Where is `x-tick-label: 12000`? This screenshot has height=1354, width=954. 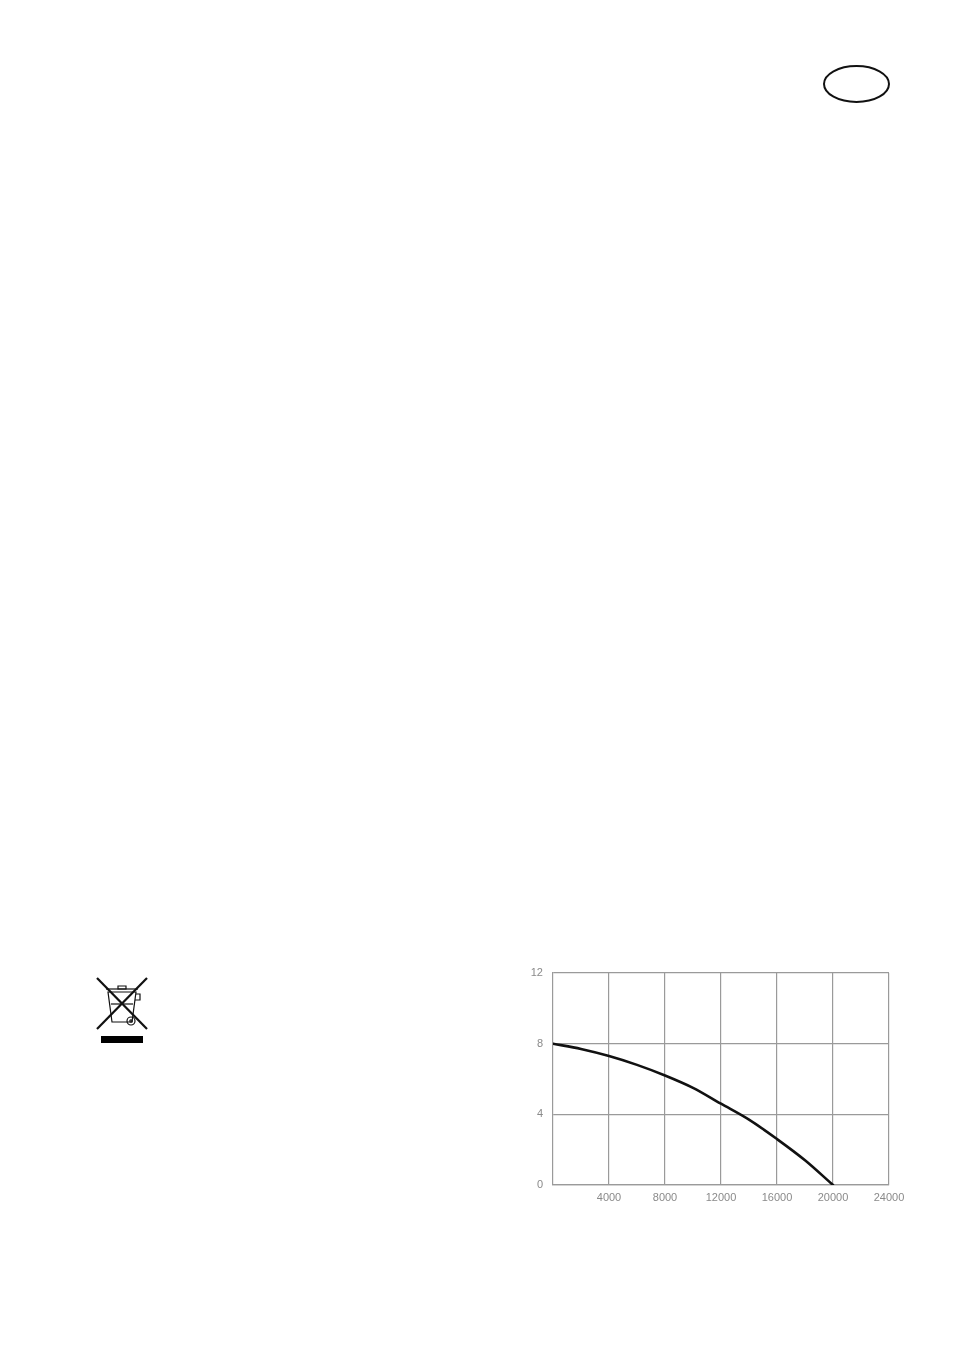 x-tick-label: 12000 is located at coordinates (721, 1196).